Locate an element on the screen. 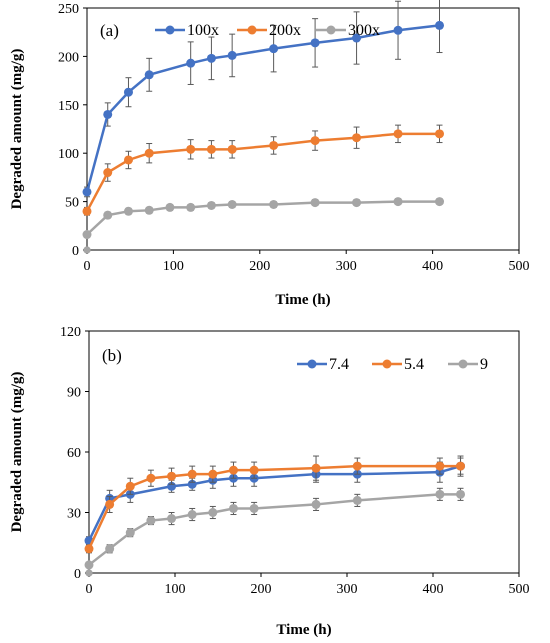 This screenshot has width=550, height=643. y-tick-label: 200 is located at coordinates (68, 57).